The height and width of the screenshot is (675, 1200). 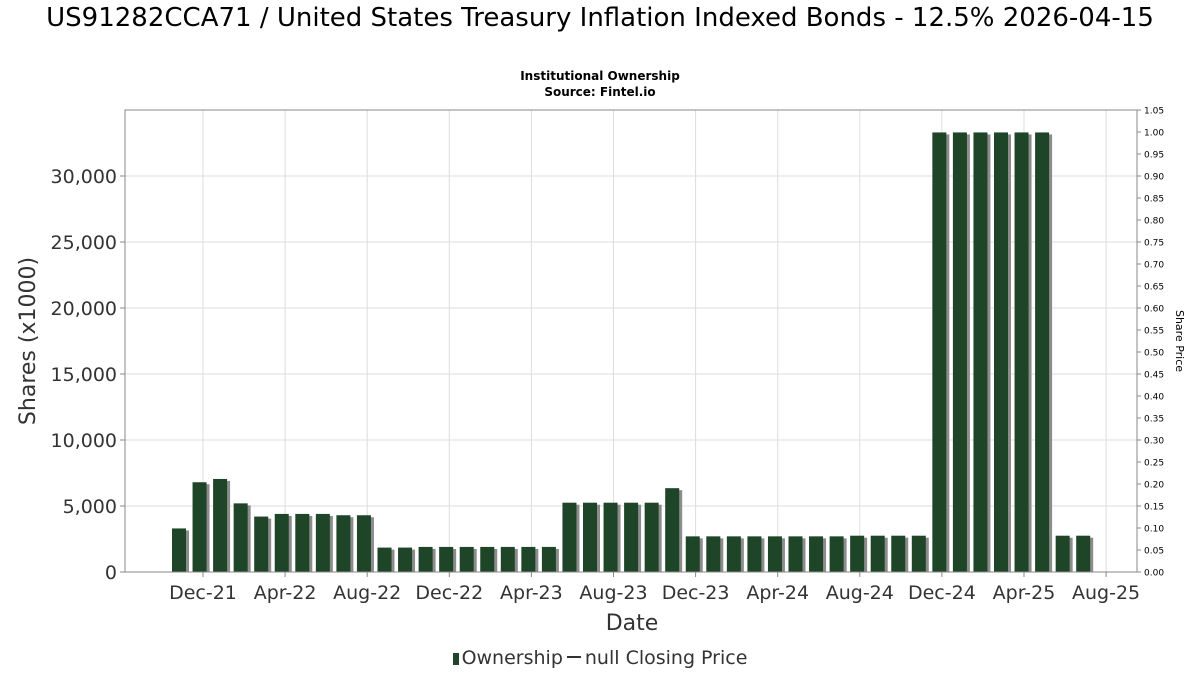 What do you see at coordinates (777, 593) in the screenshot?
I see `x-tick-label: Apr-24` at bounding box center [777, 593].